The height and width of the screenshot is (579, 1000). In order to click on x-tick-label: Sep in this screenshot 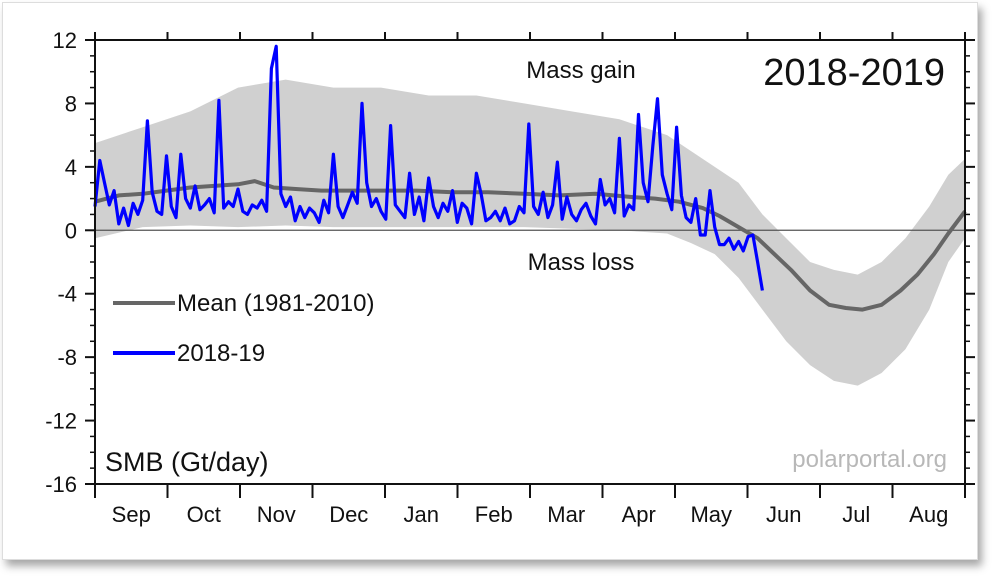, I will do `click(131, 514)`.